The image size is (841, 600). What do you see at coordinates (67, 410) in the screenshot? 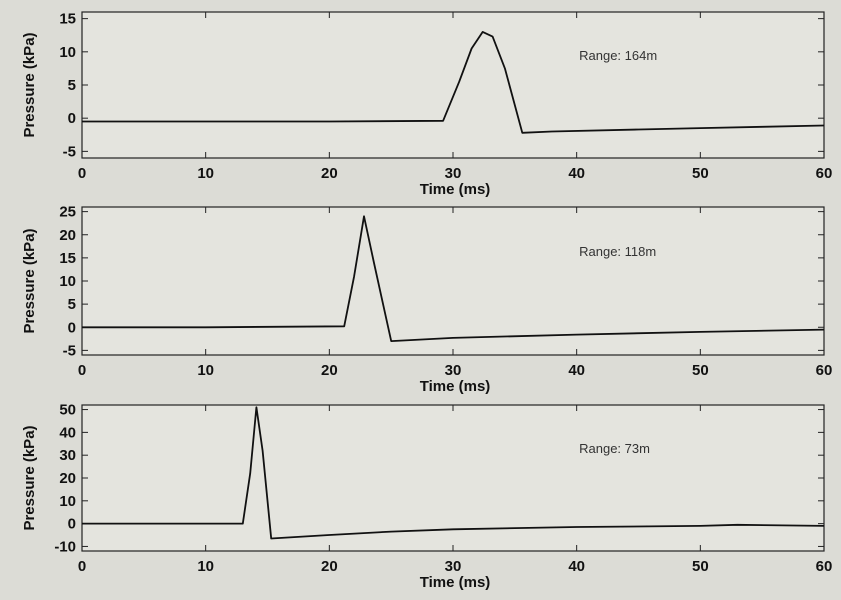
I see `y-tick-label: 50` at bounding box center [67, 410].